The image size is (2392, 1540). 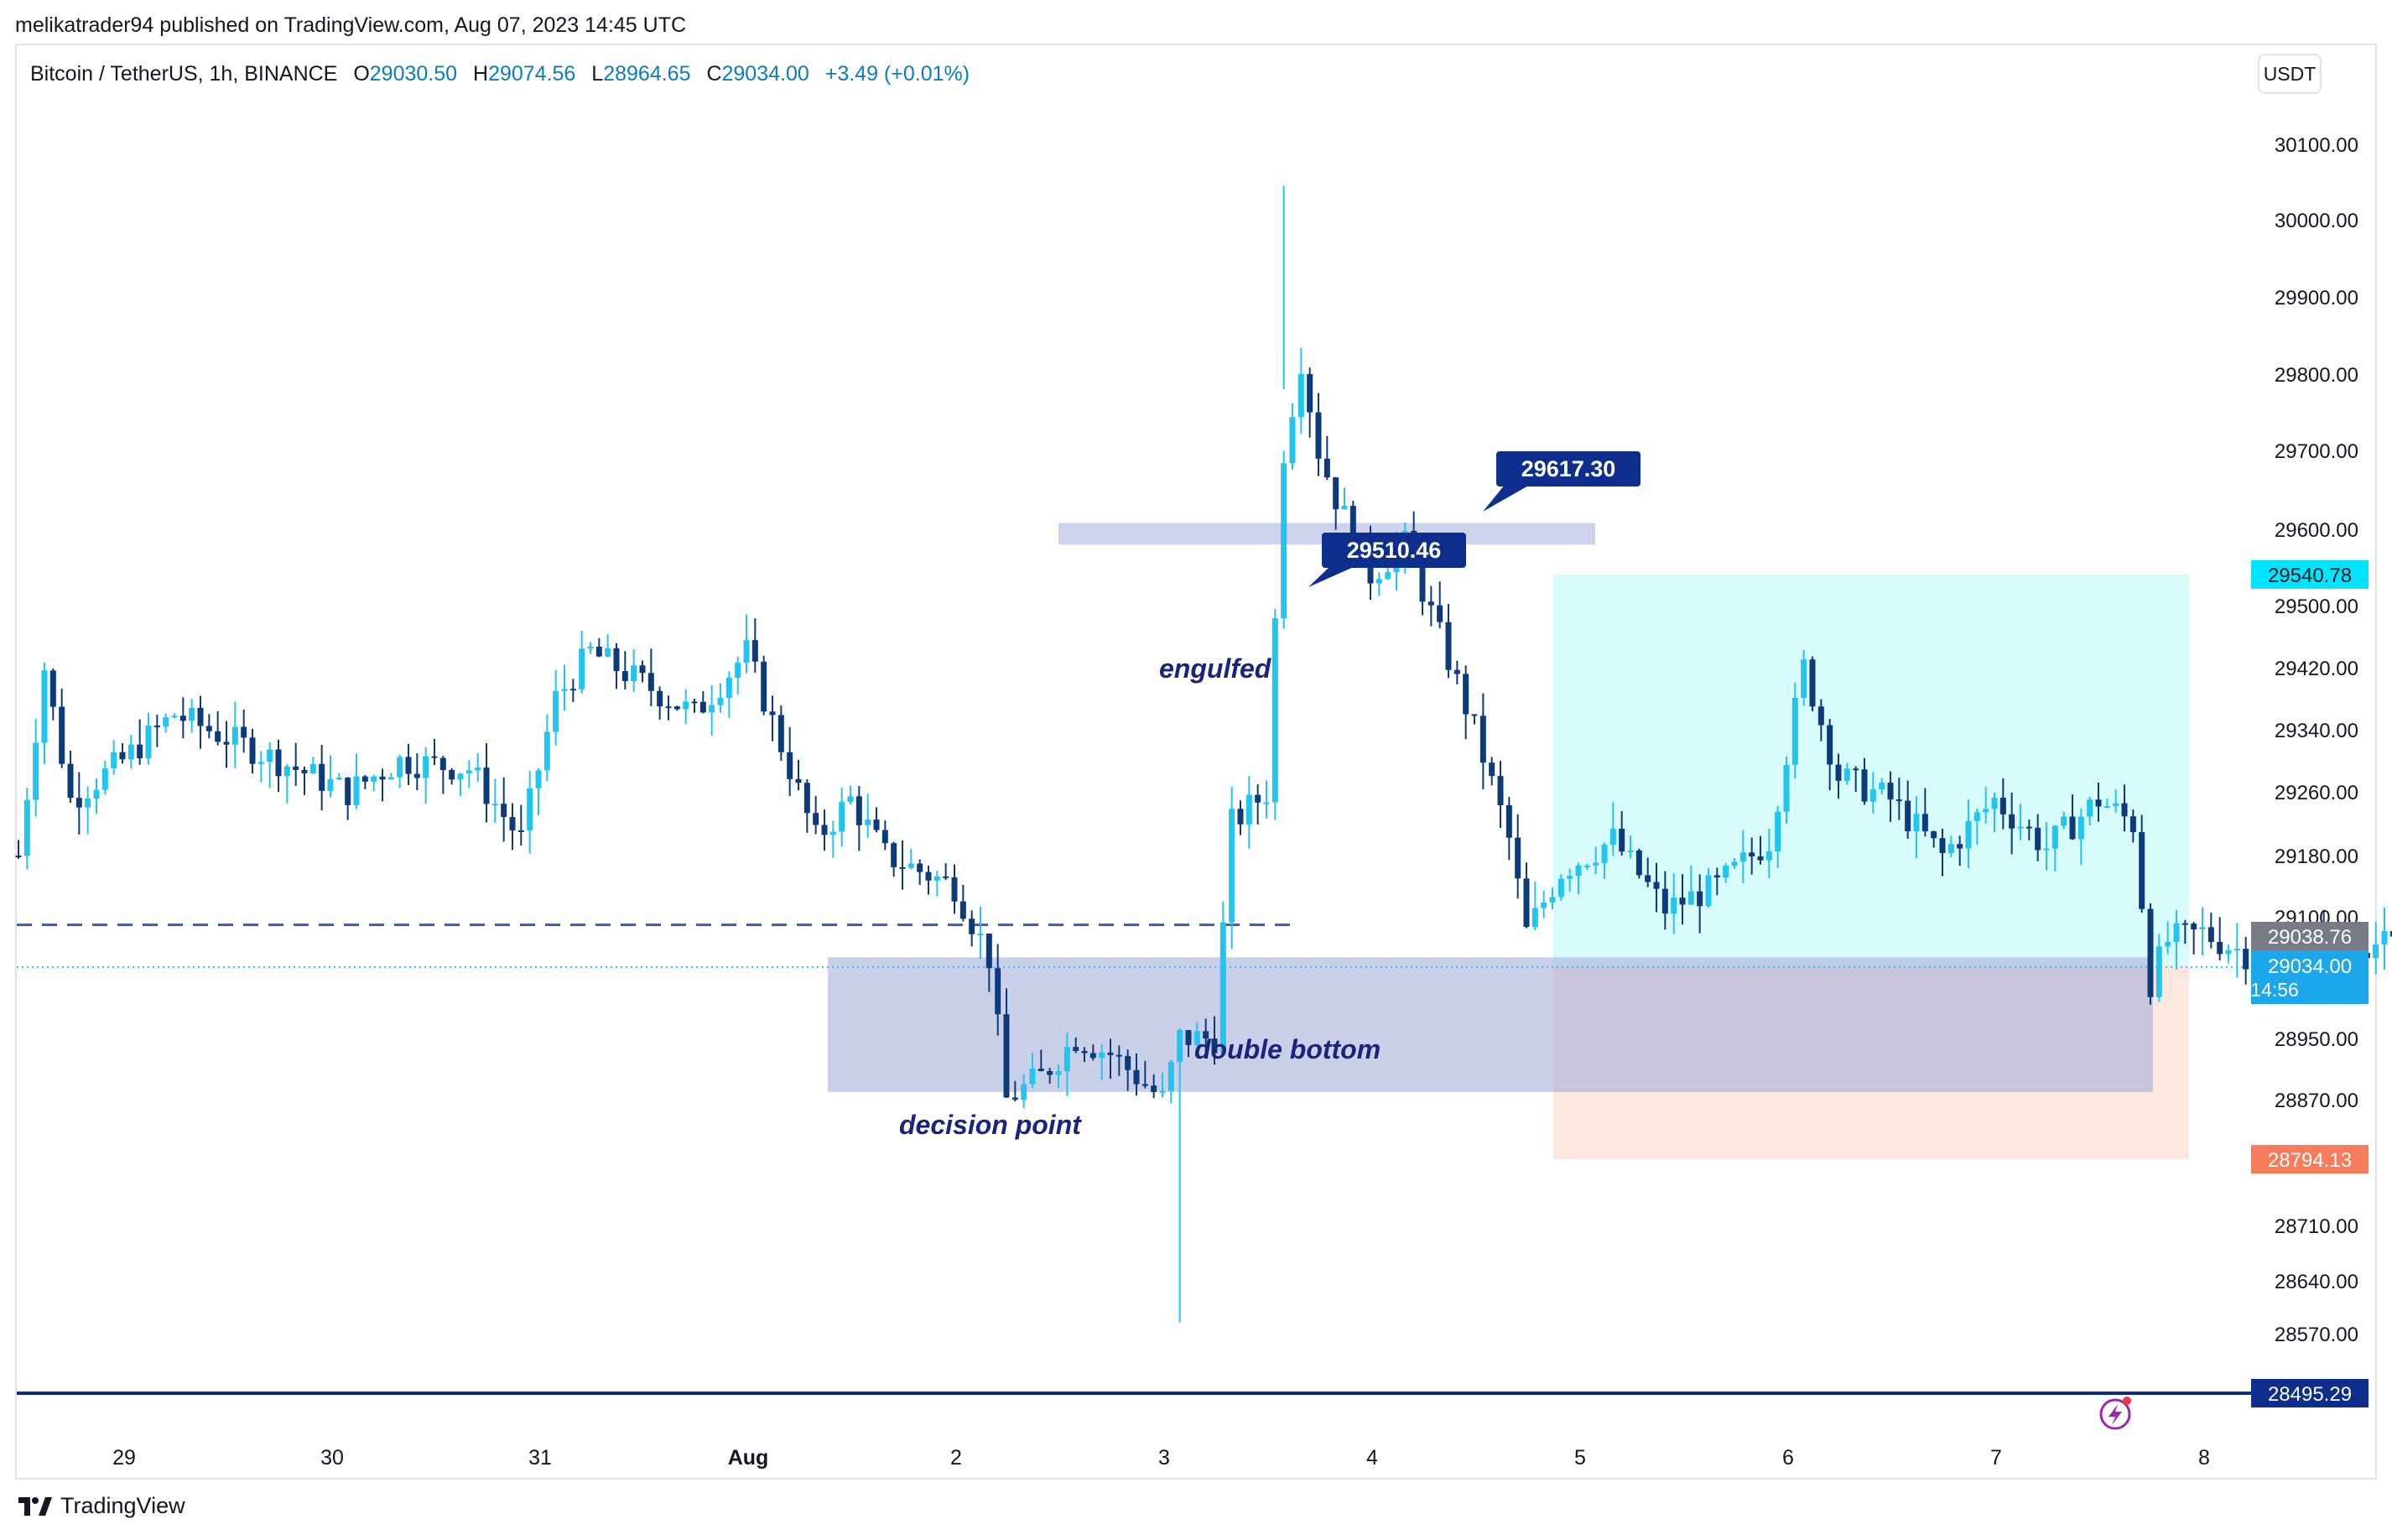 I want to click on time-tick-label: 3, so click(x=1164, y=1458).